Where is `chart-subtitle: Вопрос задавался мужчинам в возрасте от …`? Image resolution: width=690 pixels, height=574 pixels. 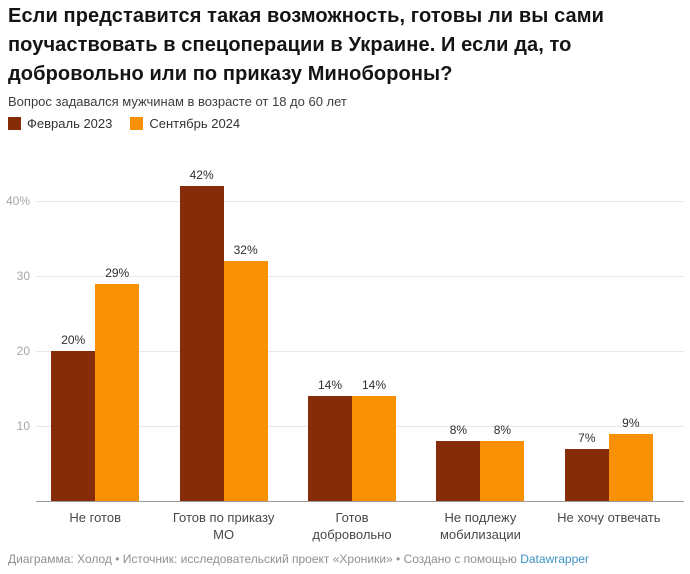 chart-subtitle: Вопрос задавался мужчинам в возрасте от … is located at coordinates (177, 101).